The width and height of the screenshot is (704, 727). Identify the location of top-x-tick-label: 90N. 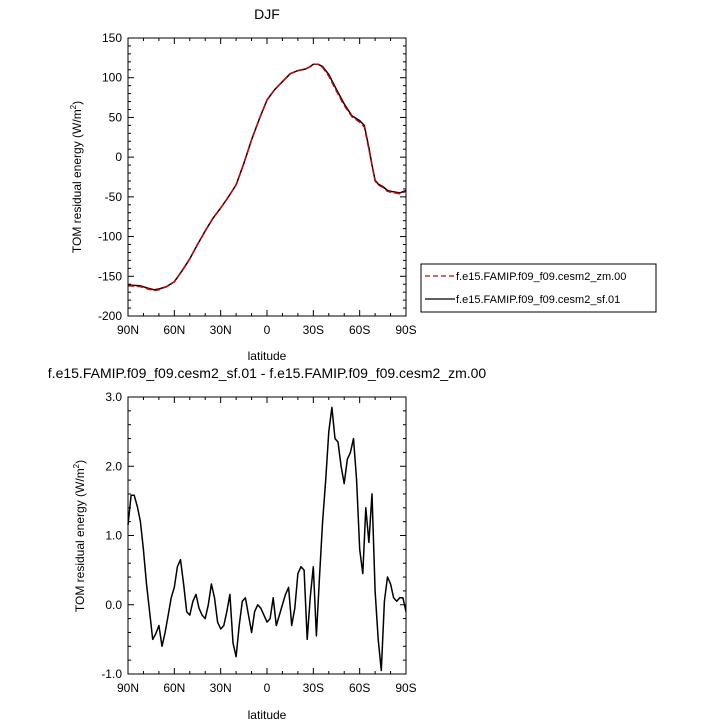
(128, 330).